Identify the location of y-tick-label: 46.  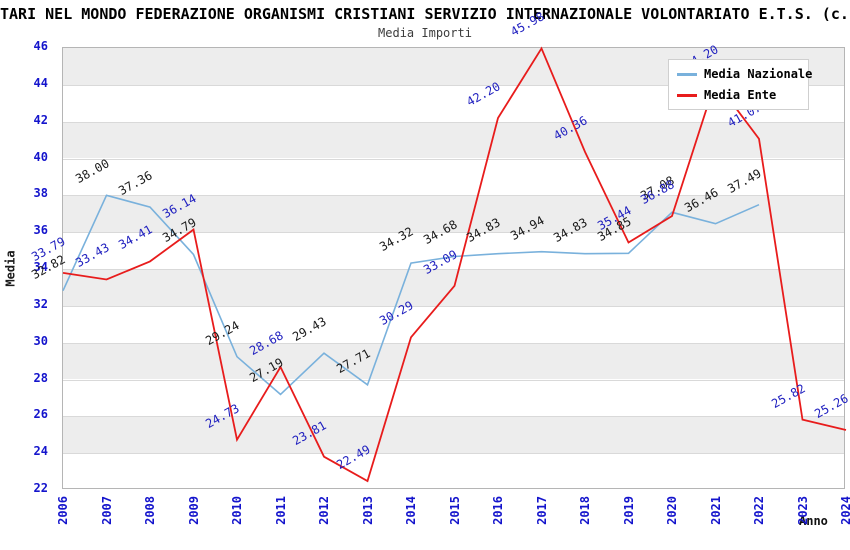
(40, 46).